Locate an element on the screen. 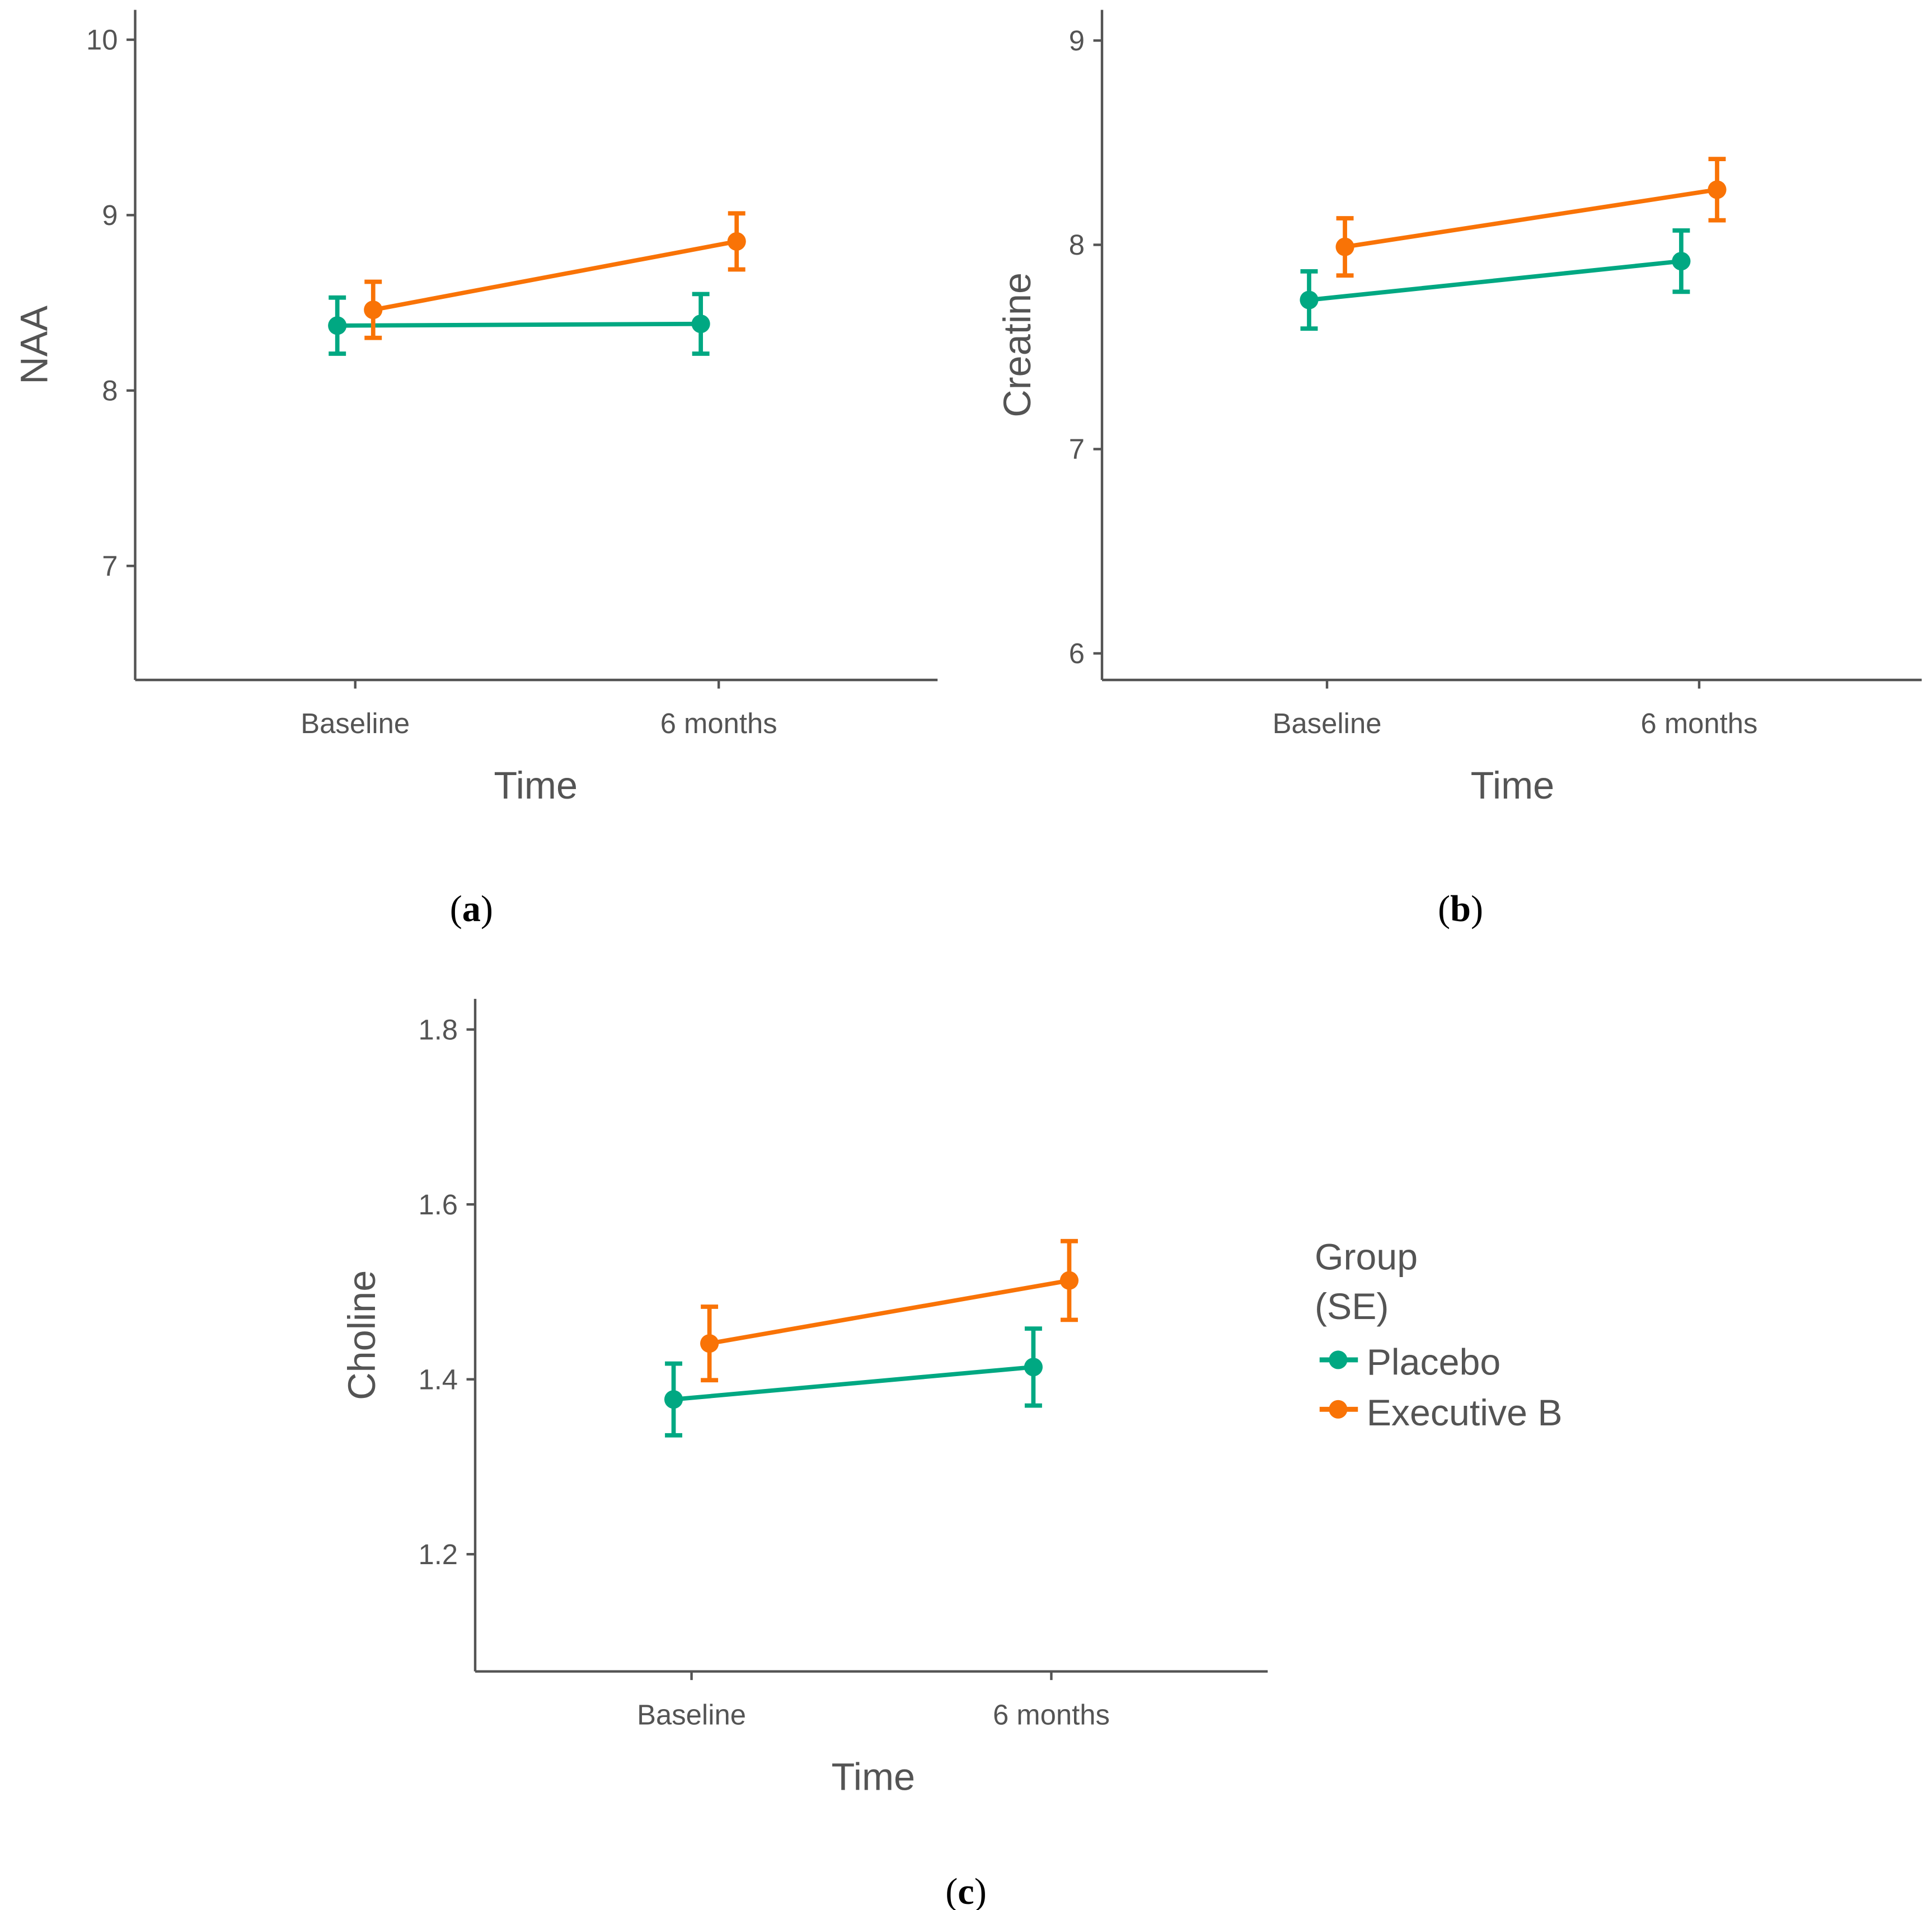 This screenshot has height=1910, width=1932. panel-label: (b) is located at coordinates (1460, 910).